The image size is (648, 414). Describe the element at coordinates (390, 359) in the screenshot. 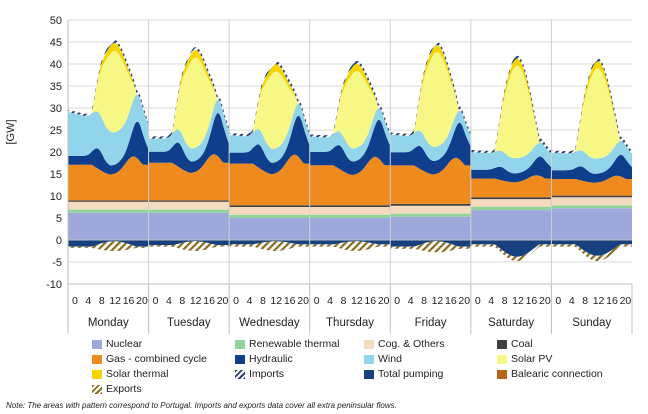

I see `legend-label: Wind` at that location.